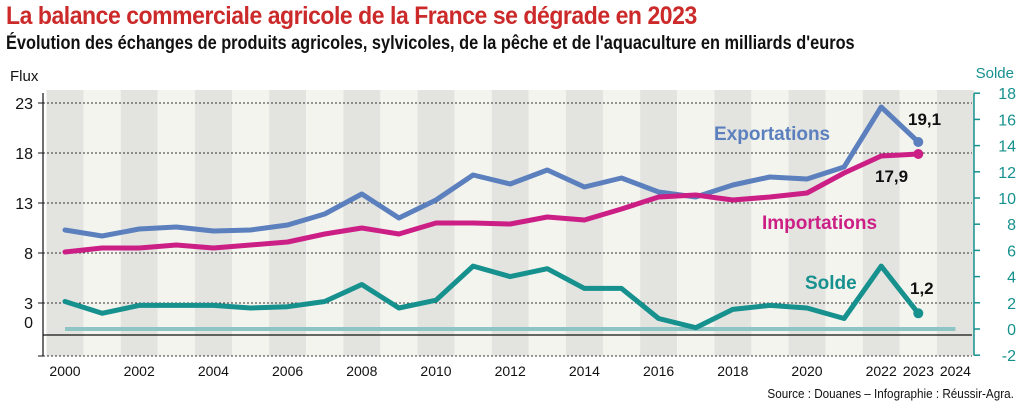 This screenshot has height=410, width=1024. I want to click on data-point-exportations, so click(918, 142).